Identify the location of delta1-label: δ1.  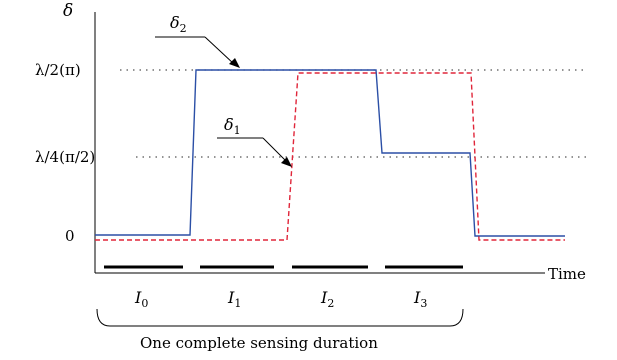
(232, 126).